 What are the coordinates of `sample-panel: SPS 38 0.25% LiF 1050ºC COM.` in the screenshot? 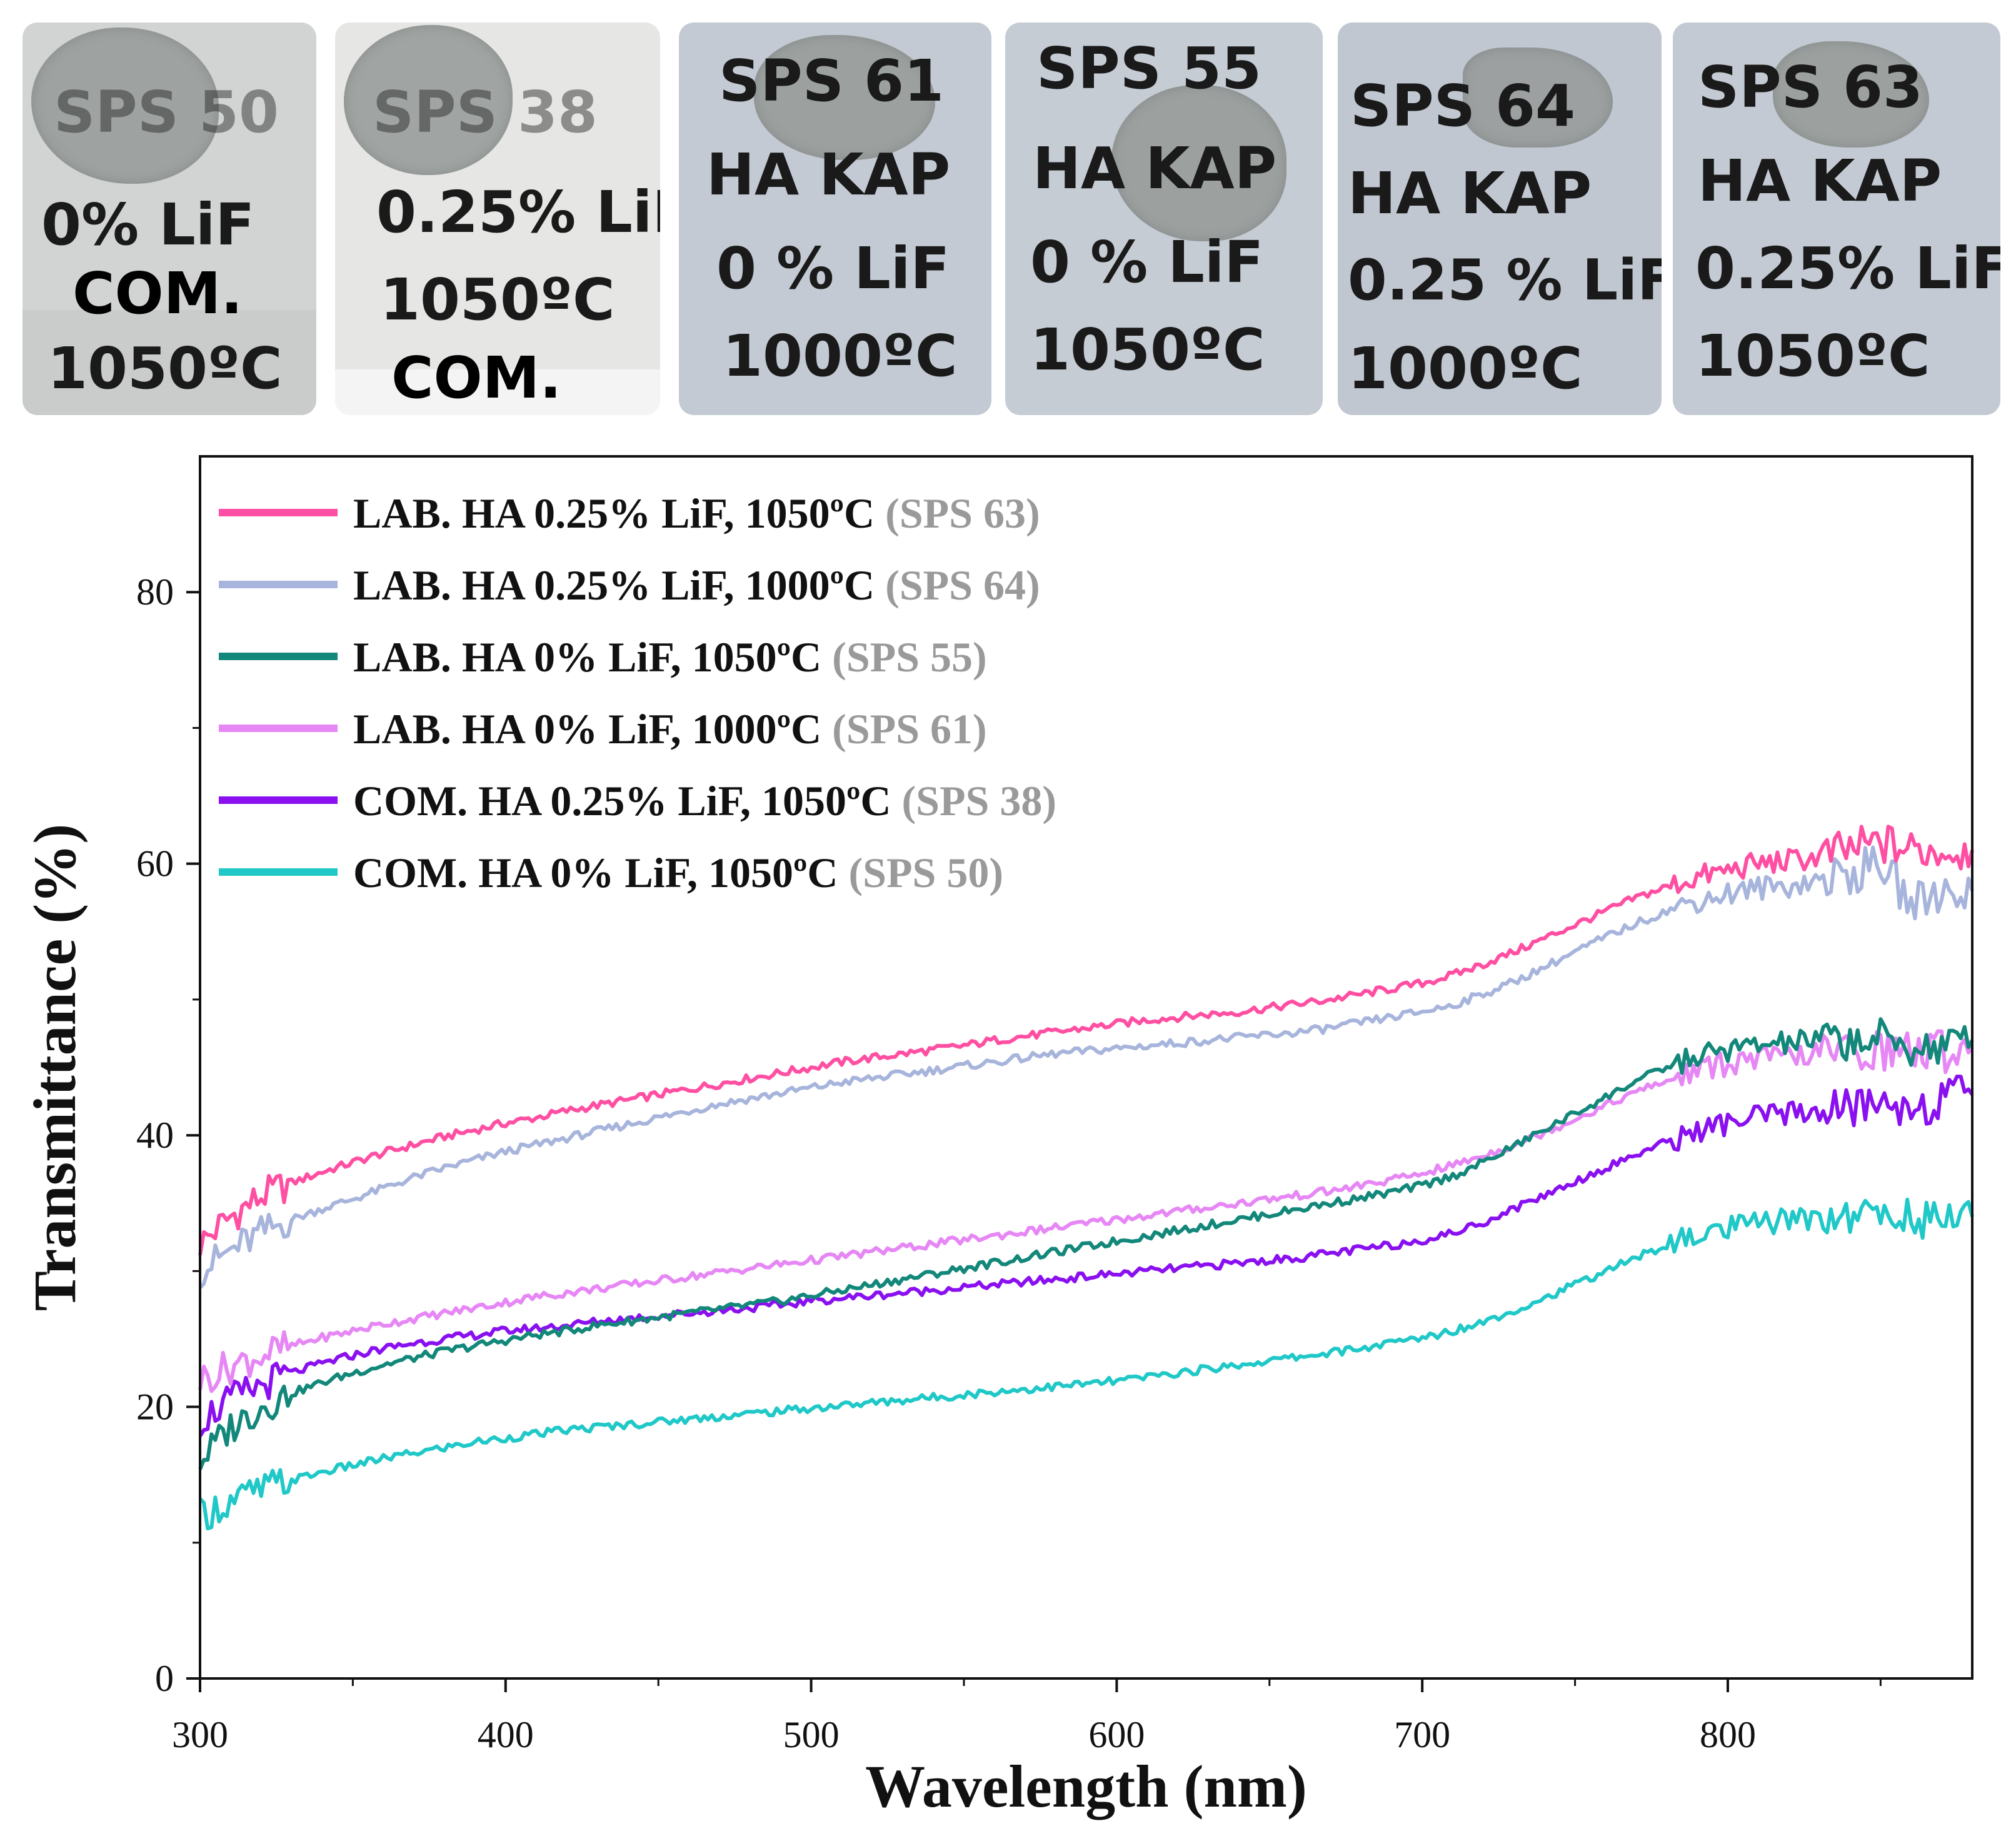 It's located at (497, 219).